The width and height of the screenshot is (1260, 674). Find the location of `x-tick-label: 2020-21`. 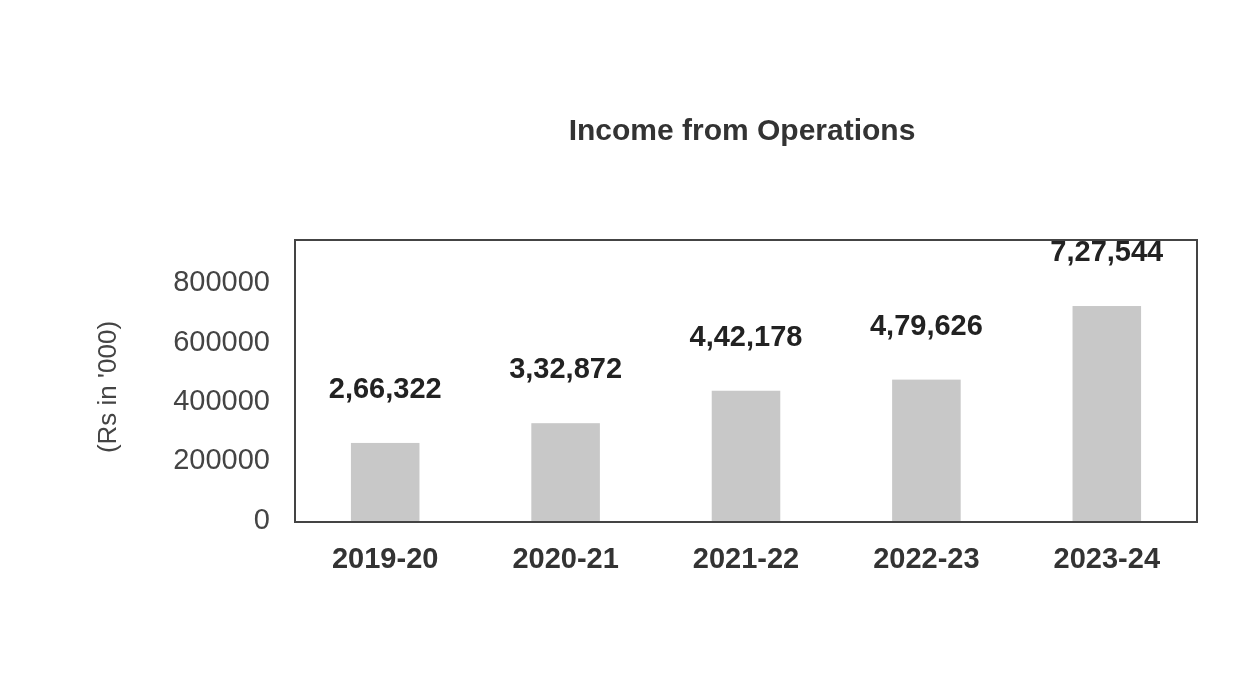

x-tick-label: 2020-21 is located at coordinates (565, 558).